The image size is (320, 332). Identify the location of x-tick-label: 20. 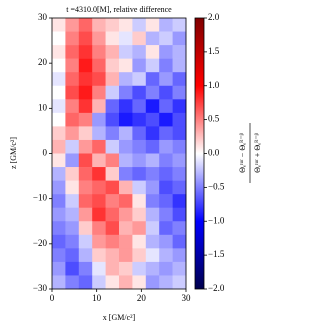
(142, 298).